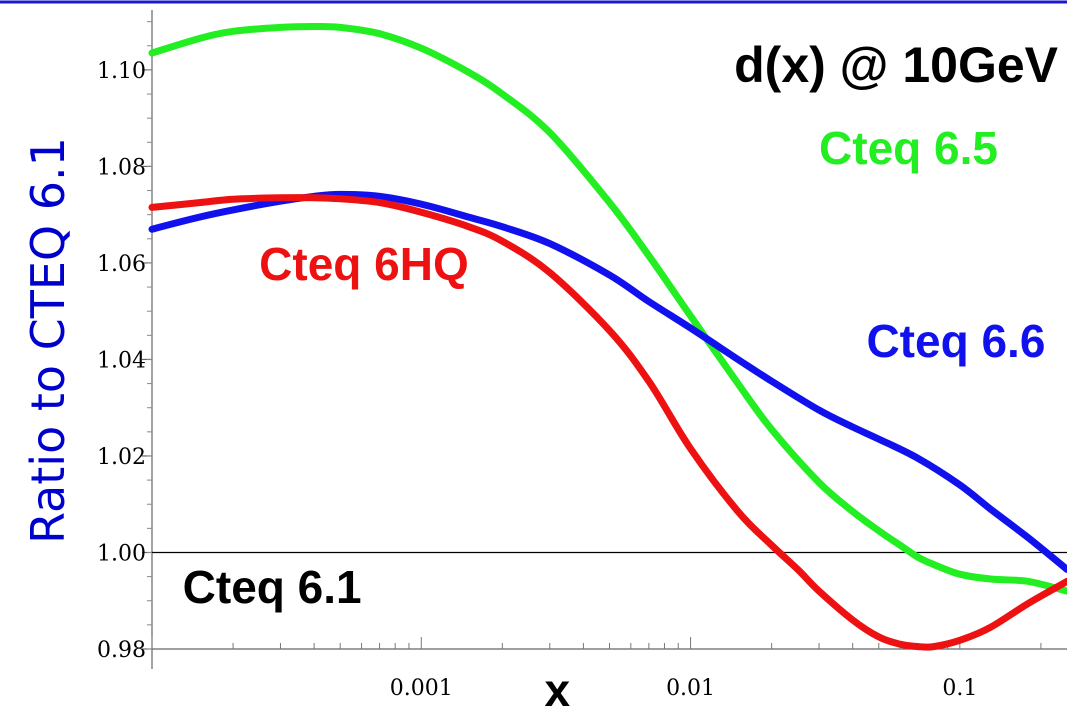 This screenshot has width=1067, height=714. Describe the element at coordinates (955, 341) in the screenshot. I see `series-label-cteq-6-6: Cteq 6.6` at that location.